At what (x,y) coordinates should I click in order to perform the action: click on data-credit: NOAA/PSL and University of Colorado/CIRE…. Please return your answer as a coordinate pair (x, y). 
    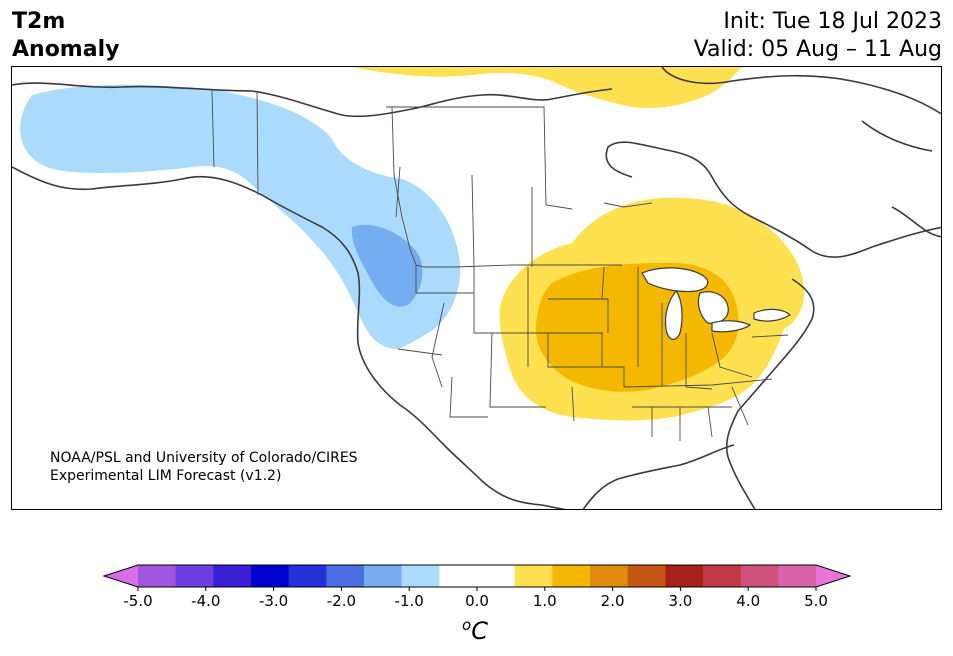
    Looking at the image, I should click on (204, 467).